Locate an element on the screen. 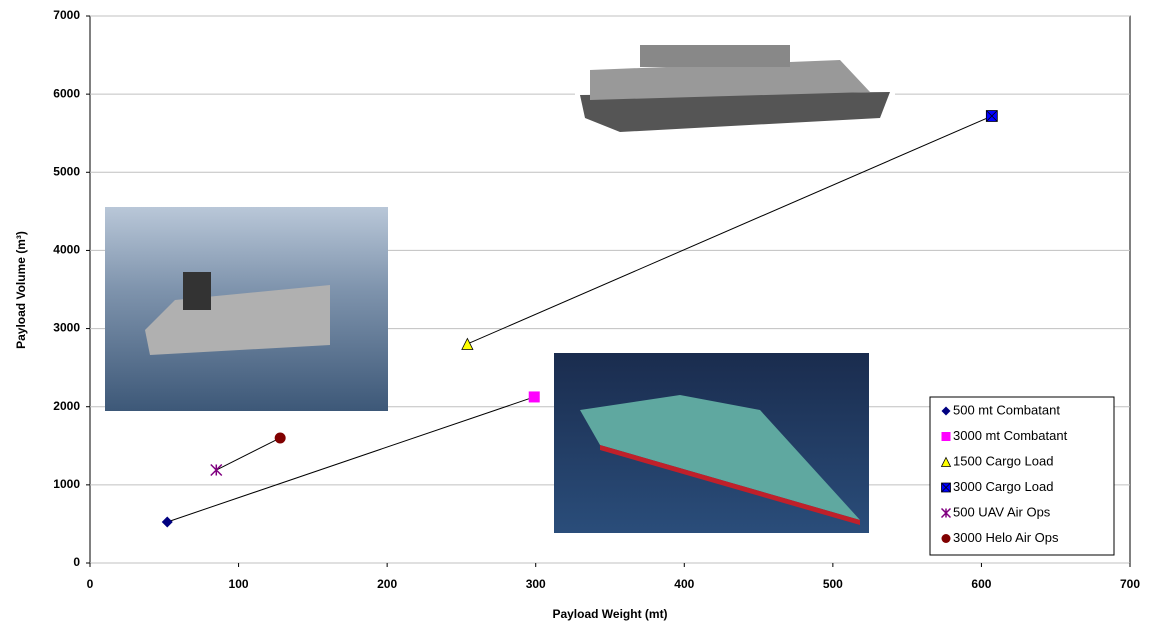 The image size is (1150, 632). x-tick-label: 400 is located at coordinates (684, 584).